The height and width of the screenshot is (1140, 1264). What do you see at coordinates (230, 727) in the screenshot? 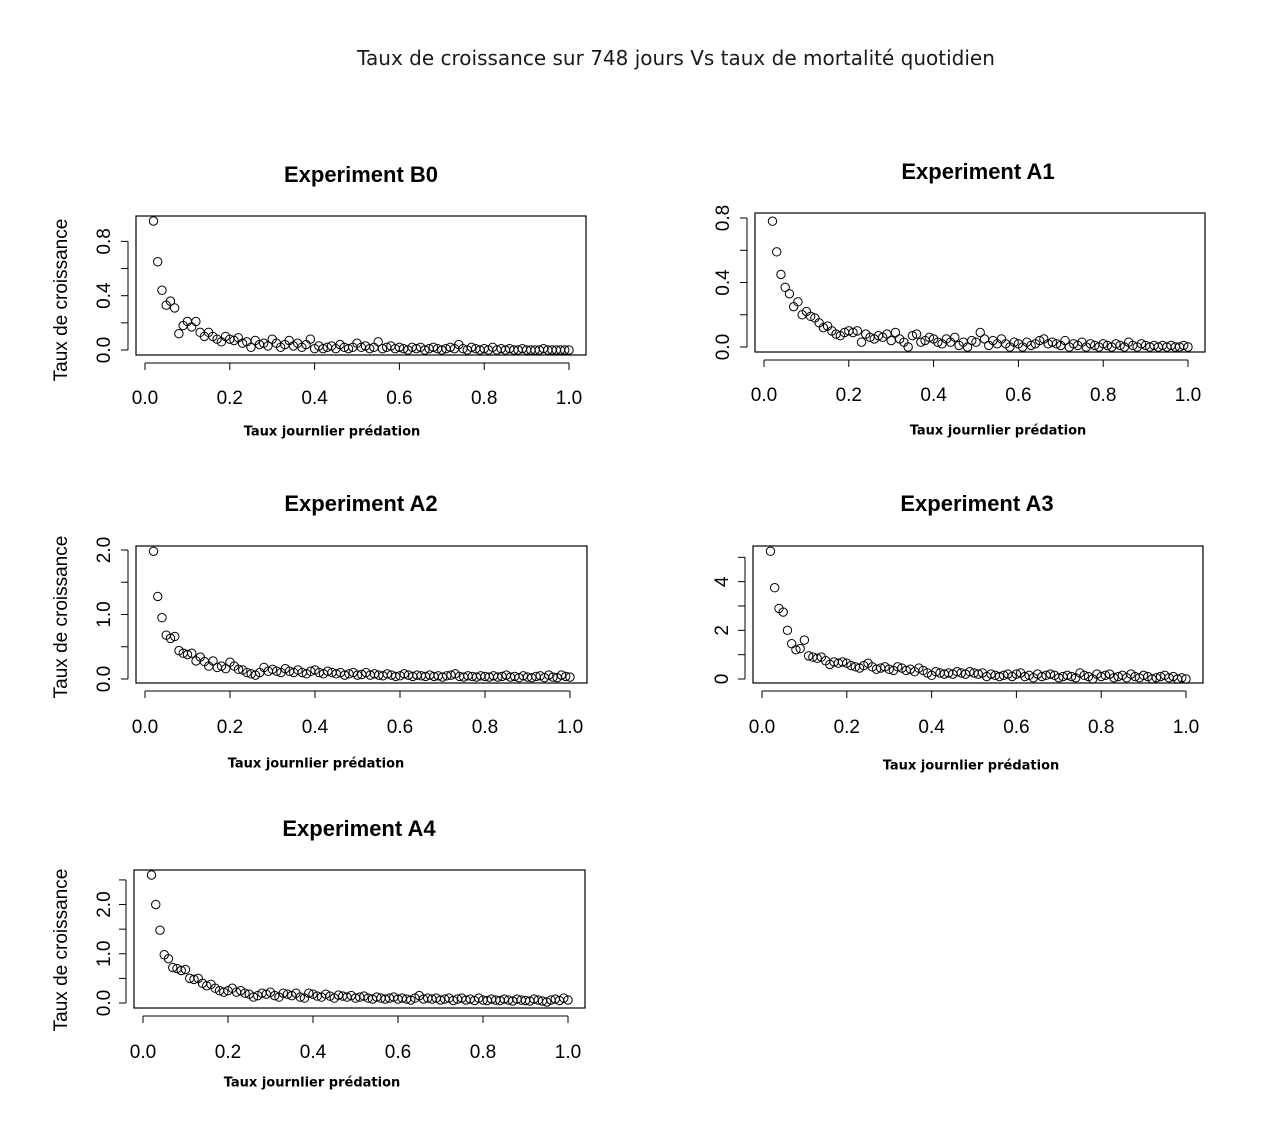
I see `x-tick-label: 0.2` at bounding box center [230, 727].